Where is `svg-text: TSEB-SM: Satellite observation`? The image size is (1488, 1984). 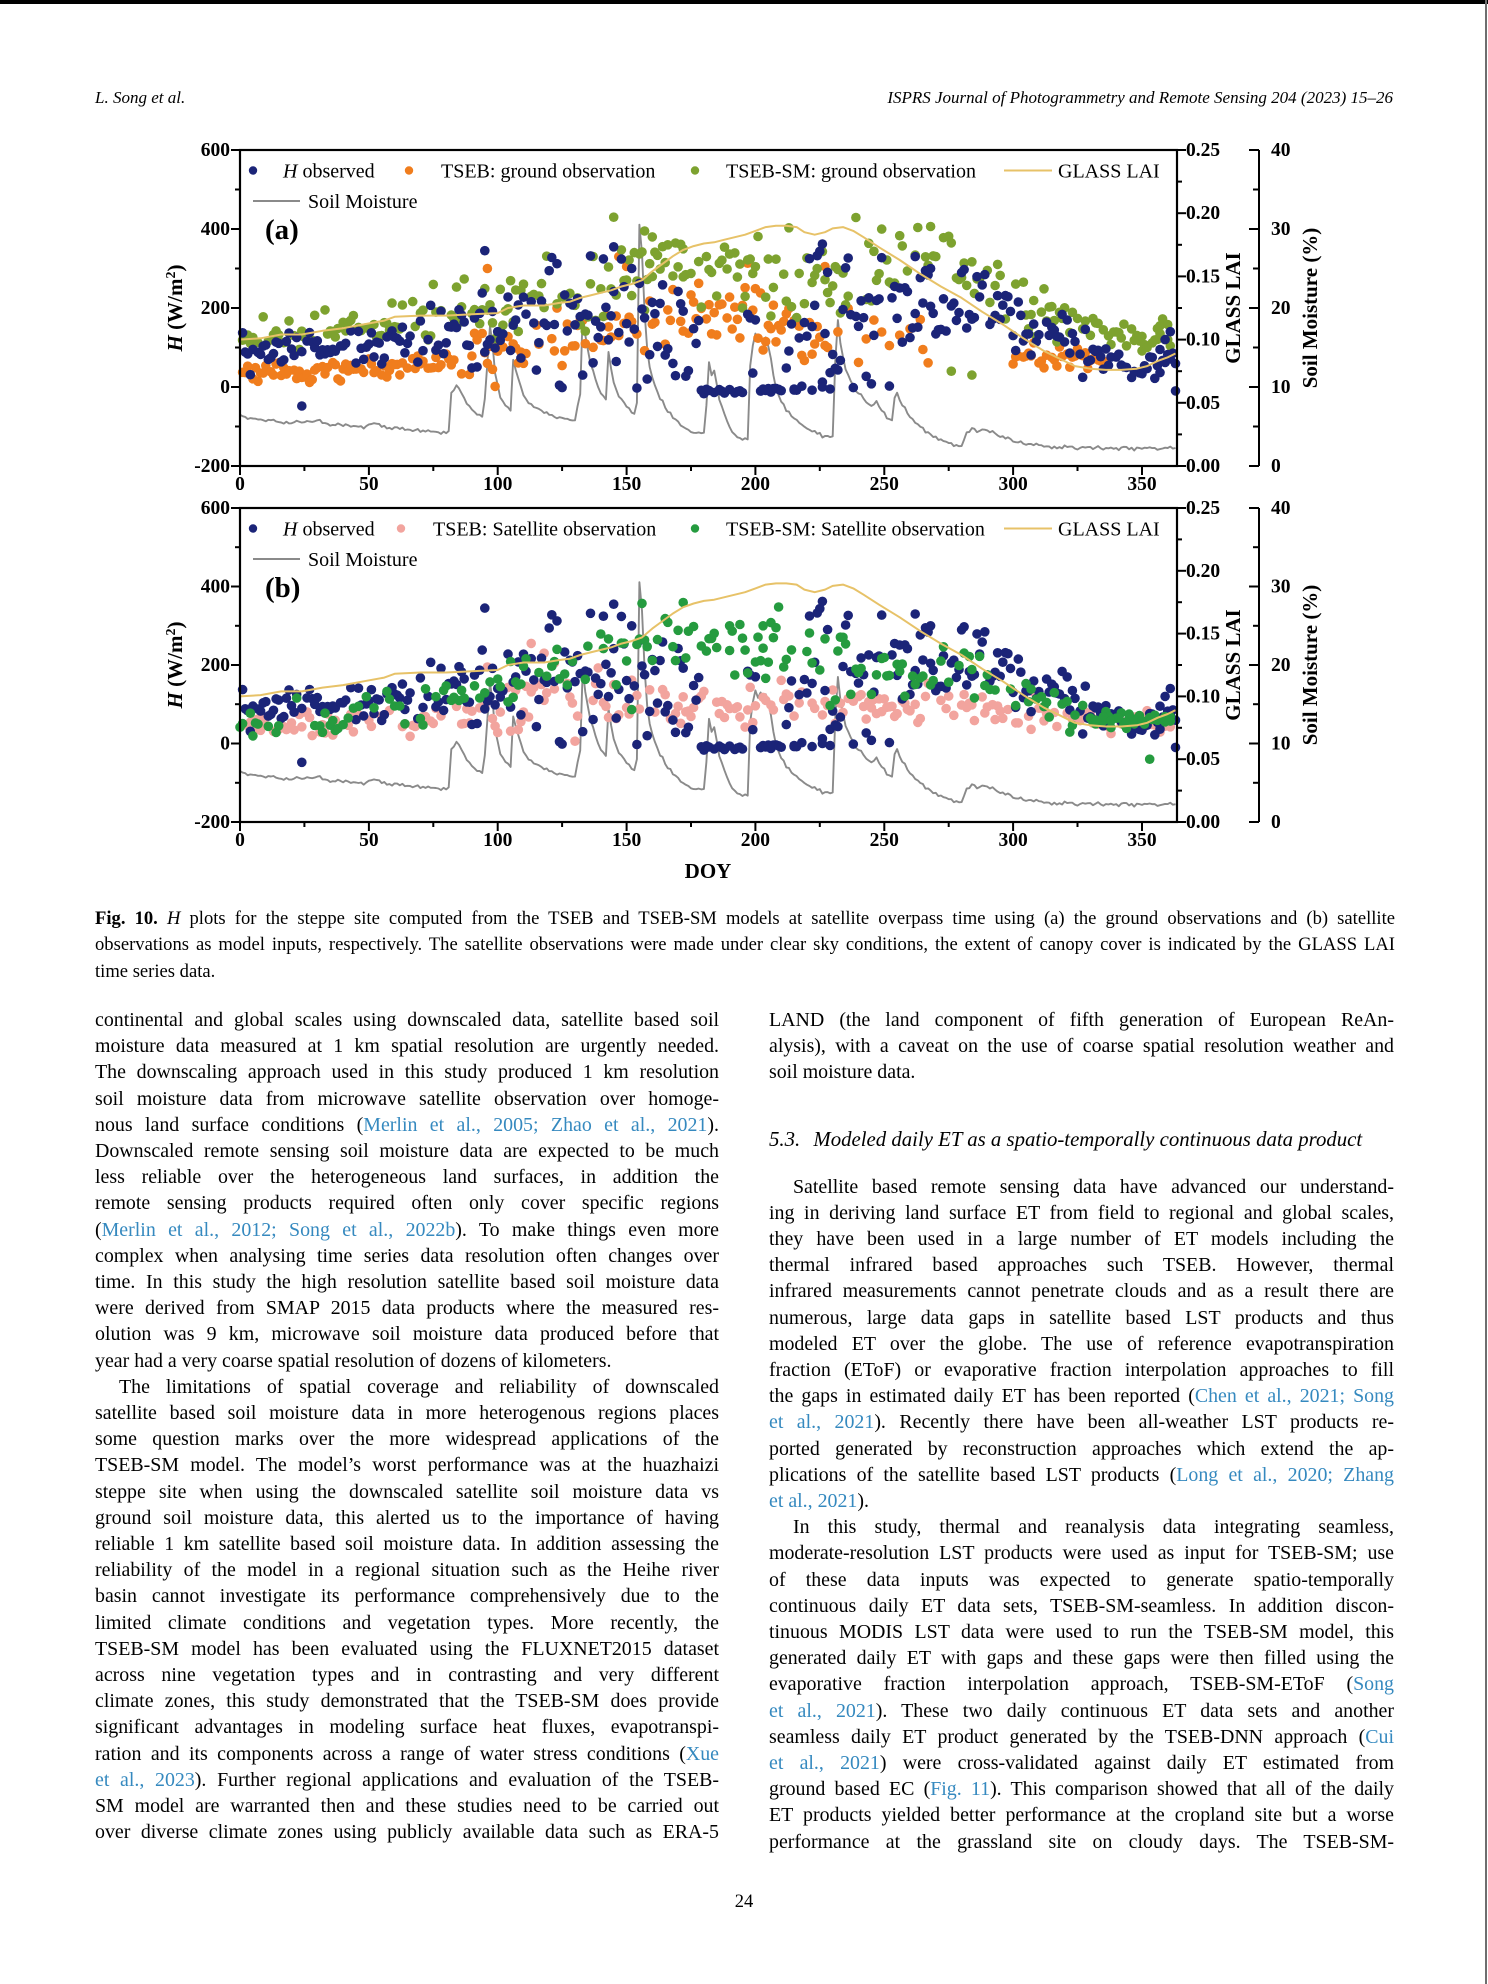
svg-text: TSEB-SM: Satellite observation is located at coordinates (855, 530).